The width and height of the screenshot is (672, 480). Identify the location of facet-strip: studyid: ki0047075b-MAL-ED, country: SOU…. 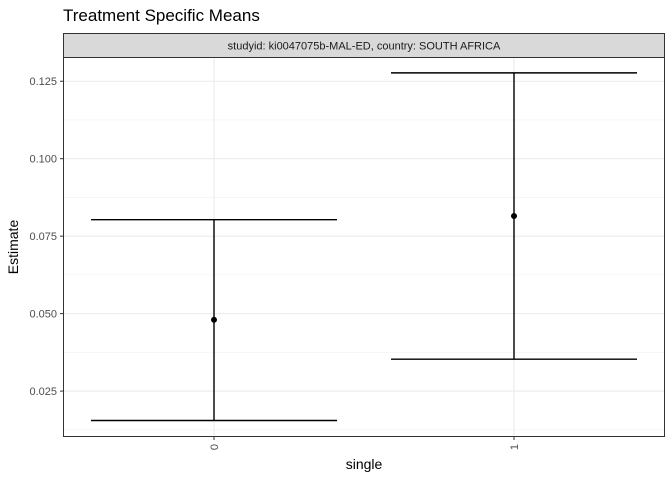
(364, 45).